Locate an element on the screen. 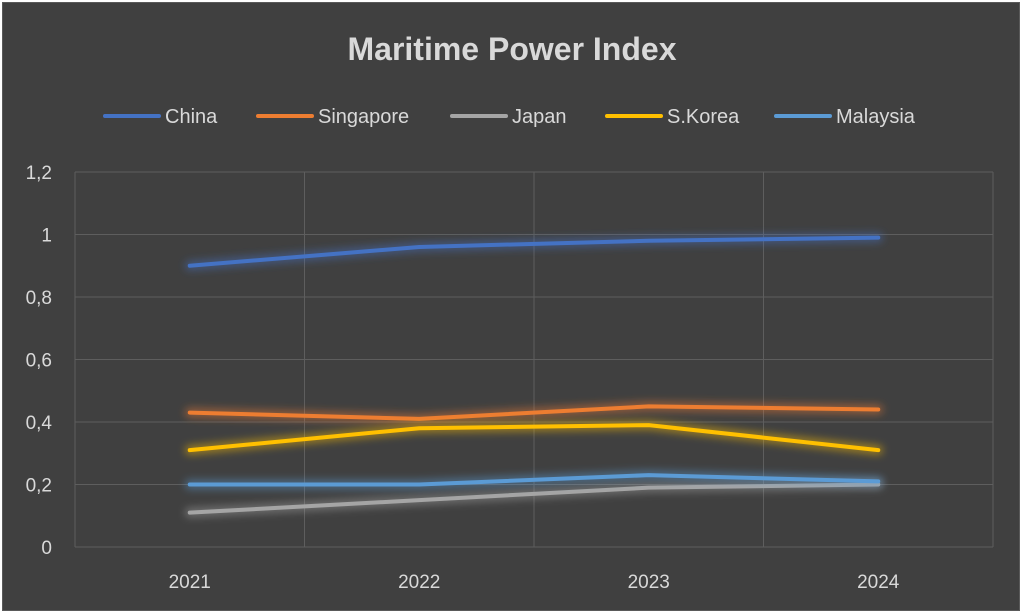 The height and width of the screenshot is (615, 1024). legend-label: Japan is located at coordinates (539, 117).